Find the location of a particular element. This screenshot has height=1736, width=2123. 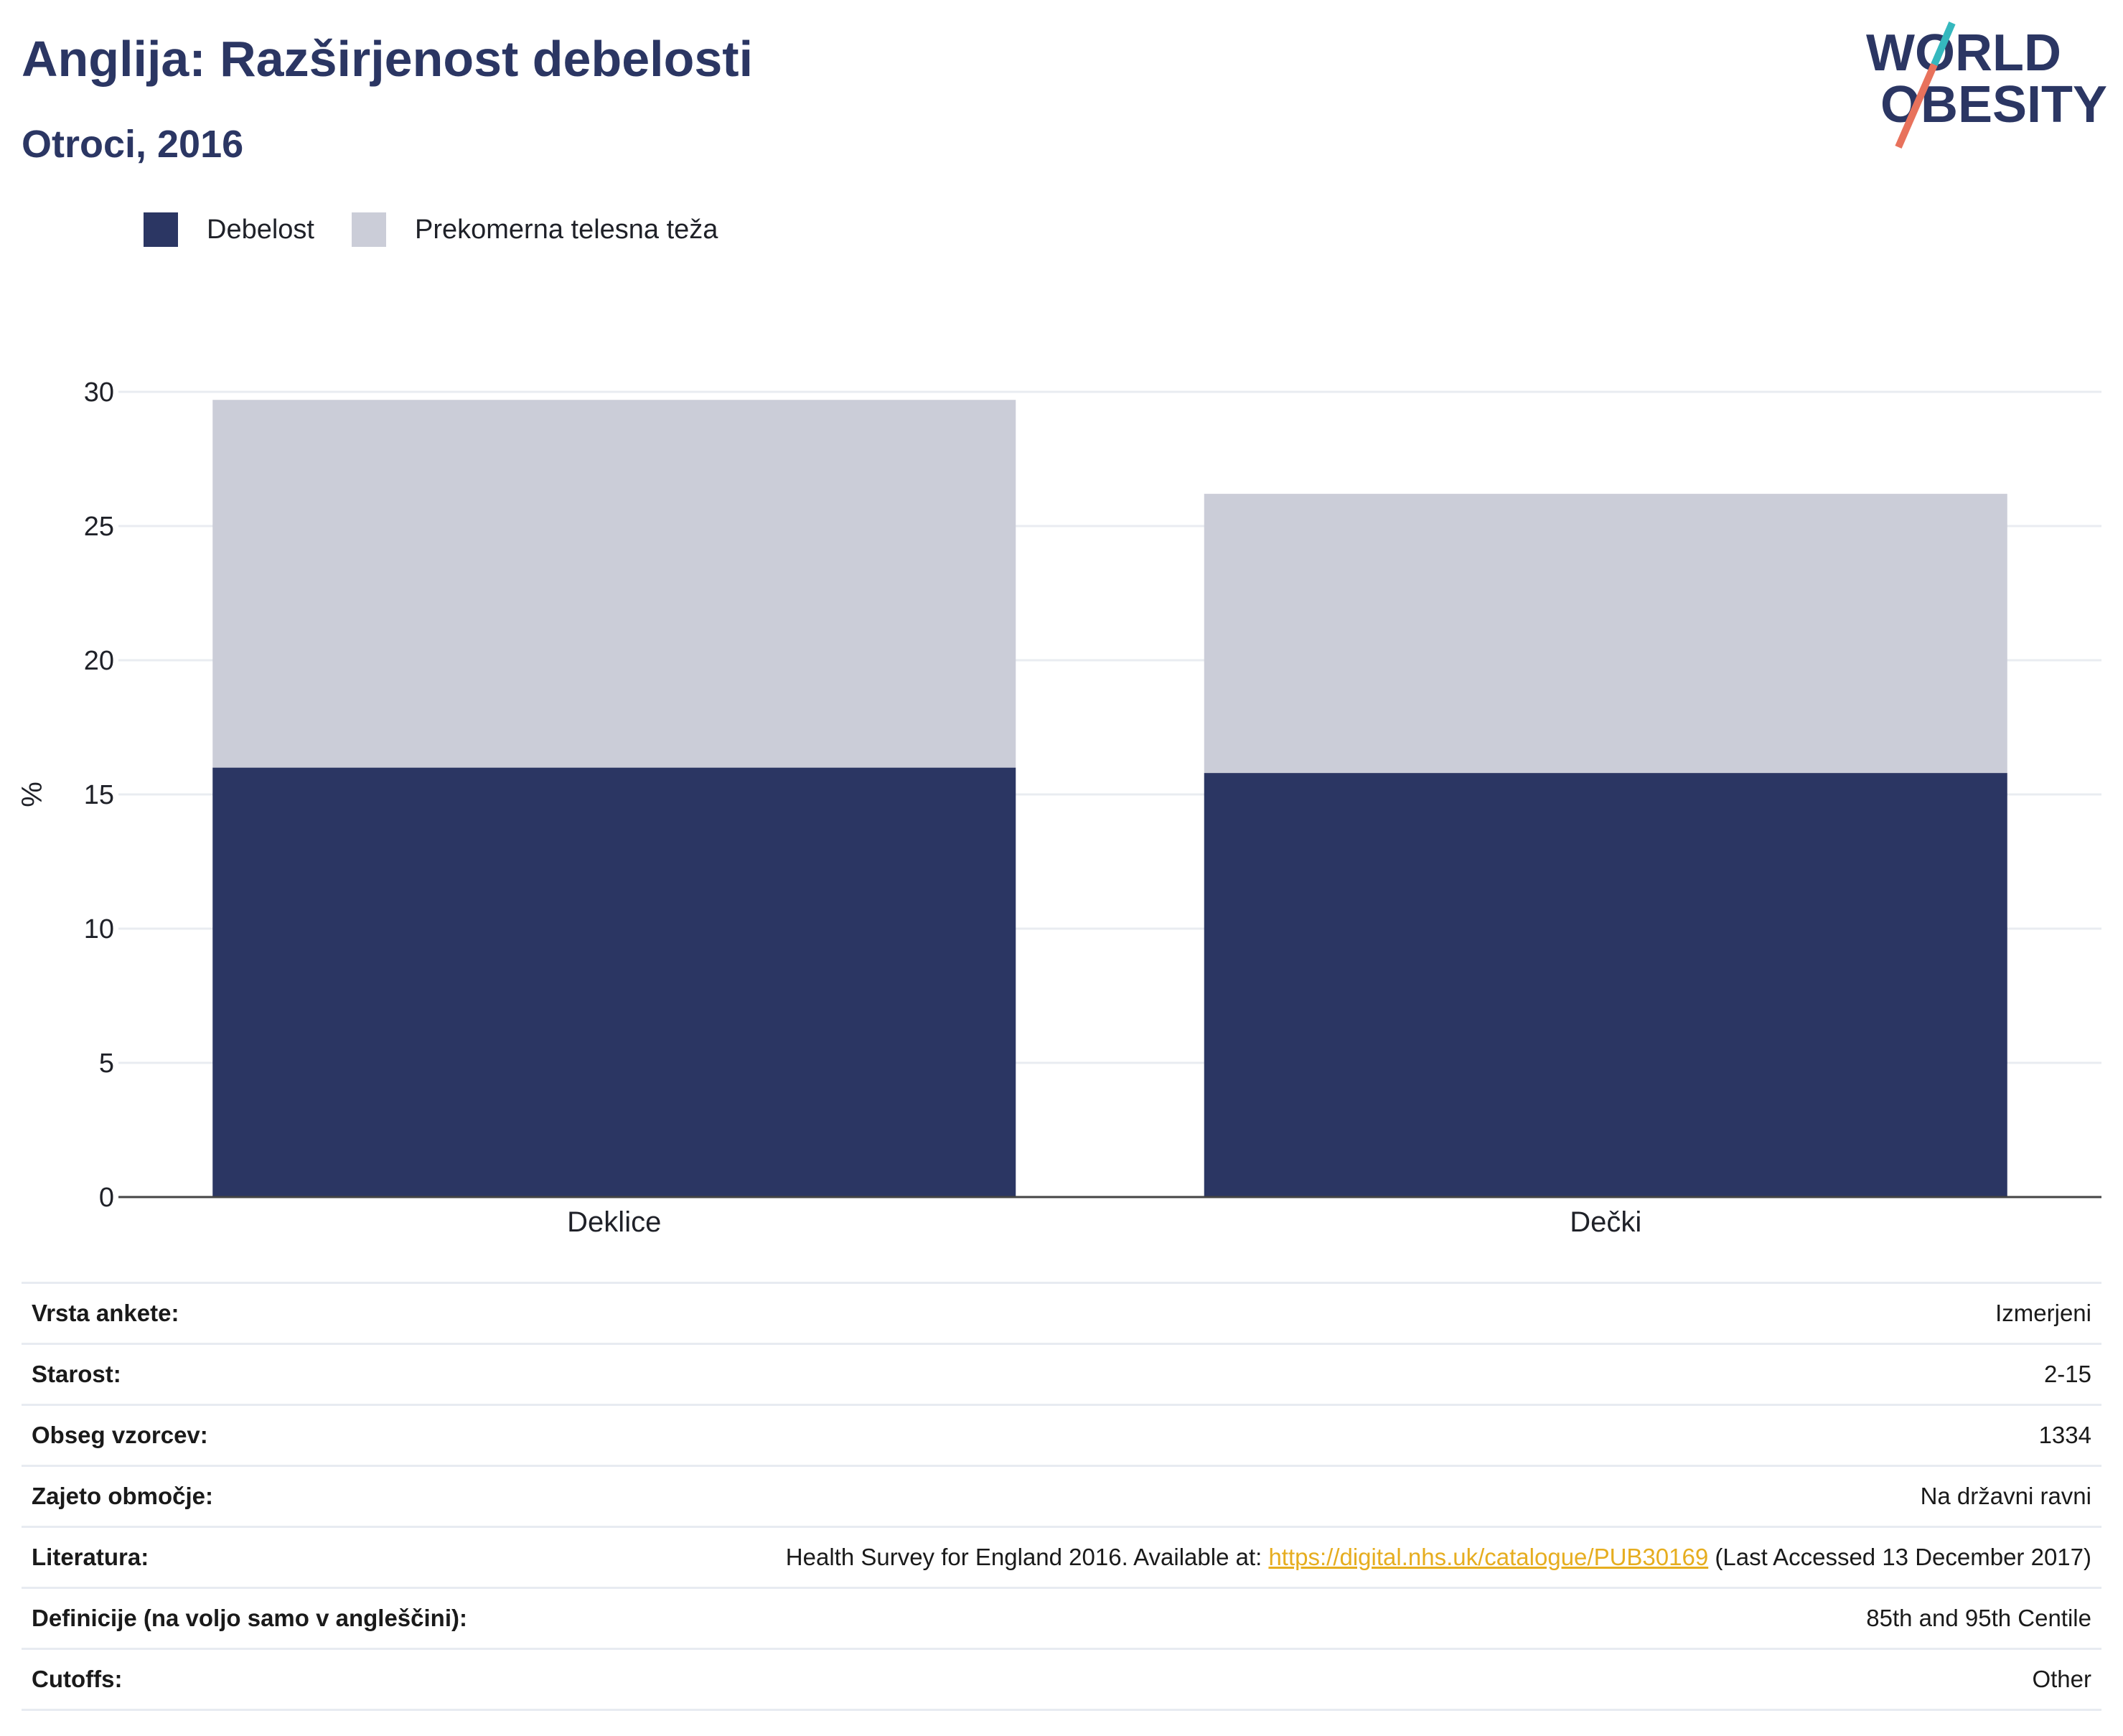

logo-slash-teal is located at coordinates (1943, 44).